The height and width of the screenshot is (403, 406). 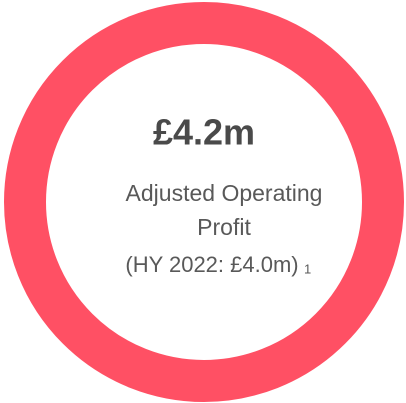 What do you see at coordinates (204, 132) in the screenshot?
I see `kpi-value: £4.2m` at bounding box center [204, 132].